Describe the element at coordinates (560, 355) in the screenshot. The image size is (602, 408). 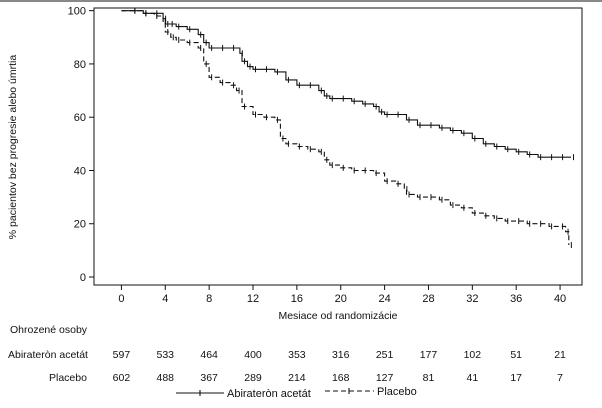
I see `risk-cell-abiraterone: 21` at that location.